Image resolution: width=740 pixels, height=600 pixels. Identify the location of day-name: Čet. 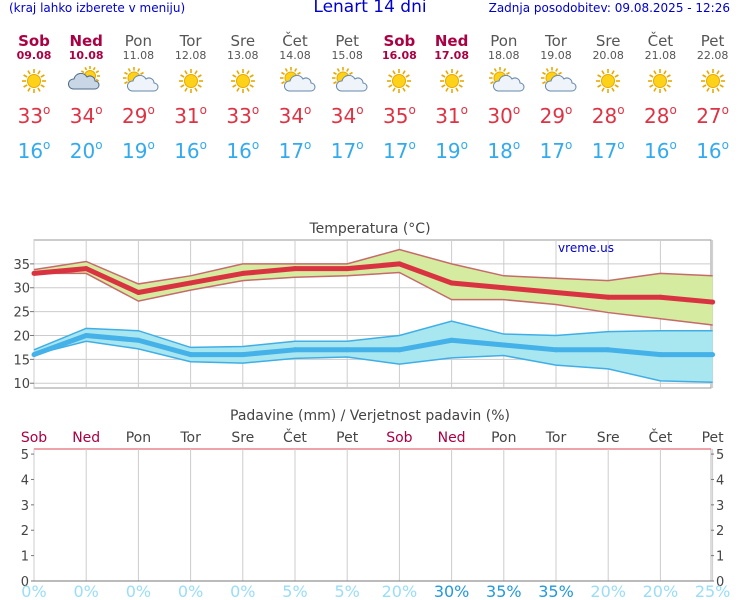
(295, 41).